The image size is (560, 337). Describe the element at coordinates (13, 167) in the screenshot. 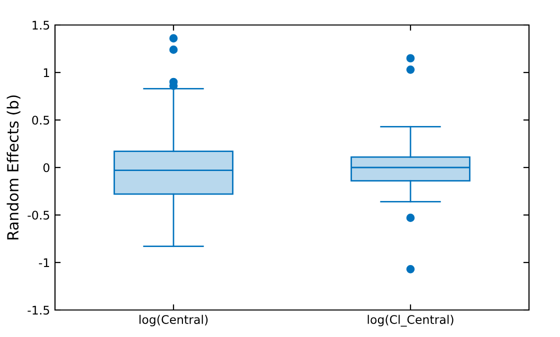

I see `y-axis-title: Random Effects (b)` at that location.